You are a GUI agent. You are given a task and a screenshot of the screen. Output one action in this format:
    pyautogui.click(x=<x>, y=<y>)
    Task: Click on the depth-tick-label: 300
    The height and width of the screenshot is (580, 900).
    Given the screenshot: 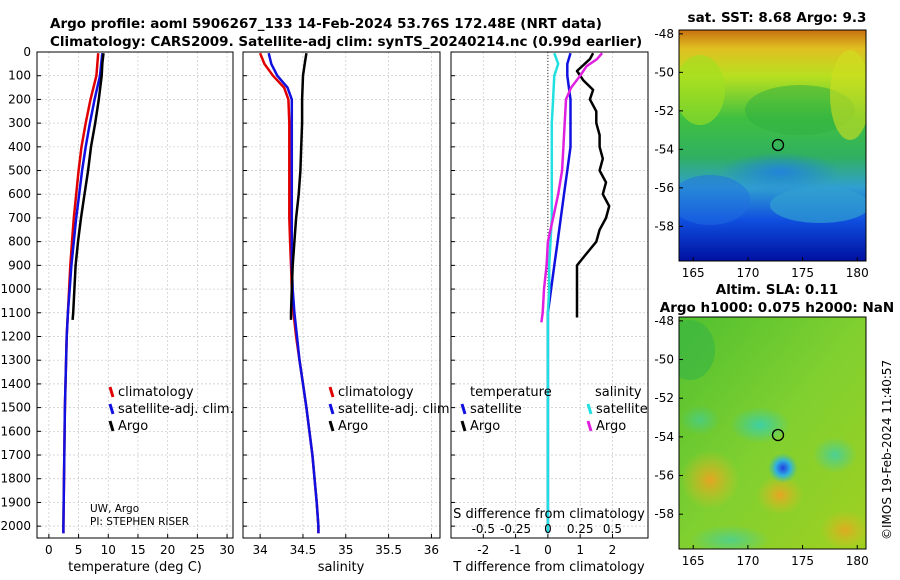 What is the action you would take?
    pyautogui.click(x=19, y=123)
    